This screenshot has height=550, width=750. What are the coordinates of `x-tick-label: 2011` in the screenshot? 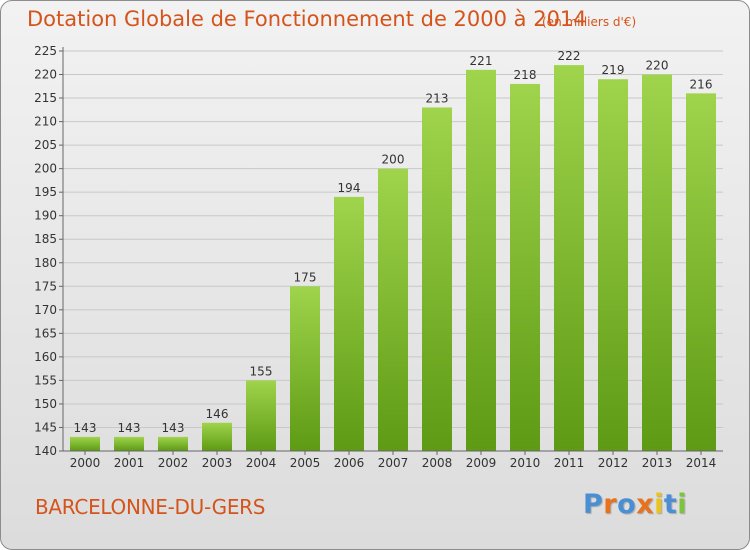 It's located at (569, 463).